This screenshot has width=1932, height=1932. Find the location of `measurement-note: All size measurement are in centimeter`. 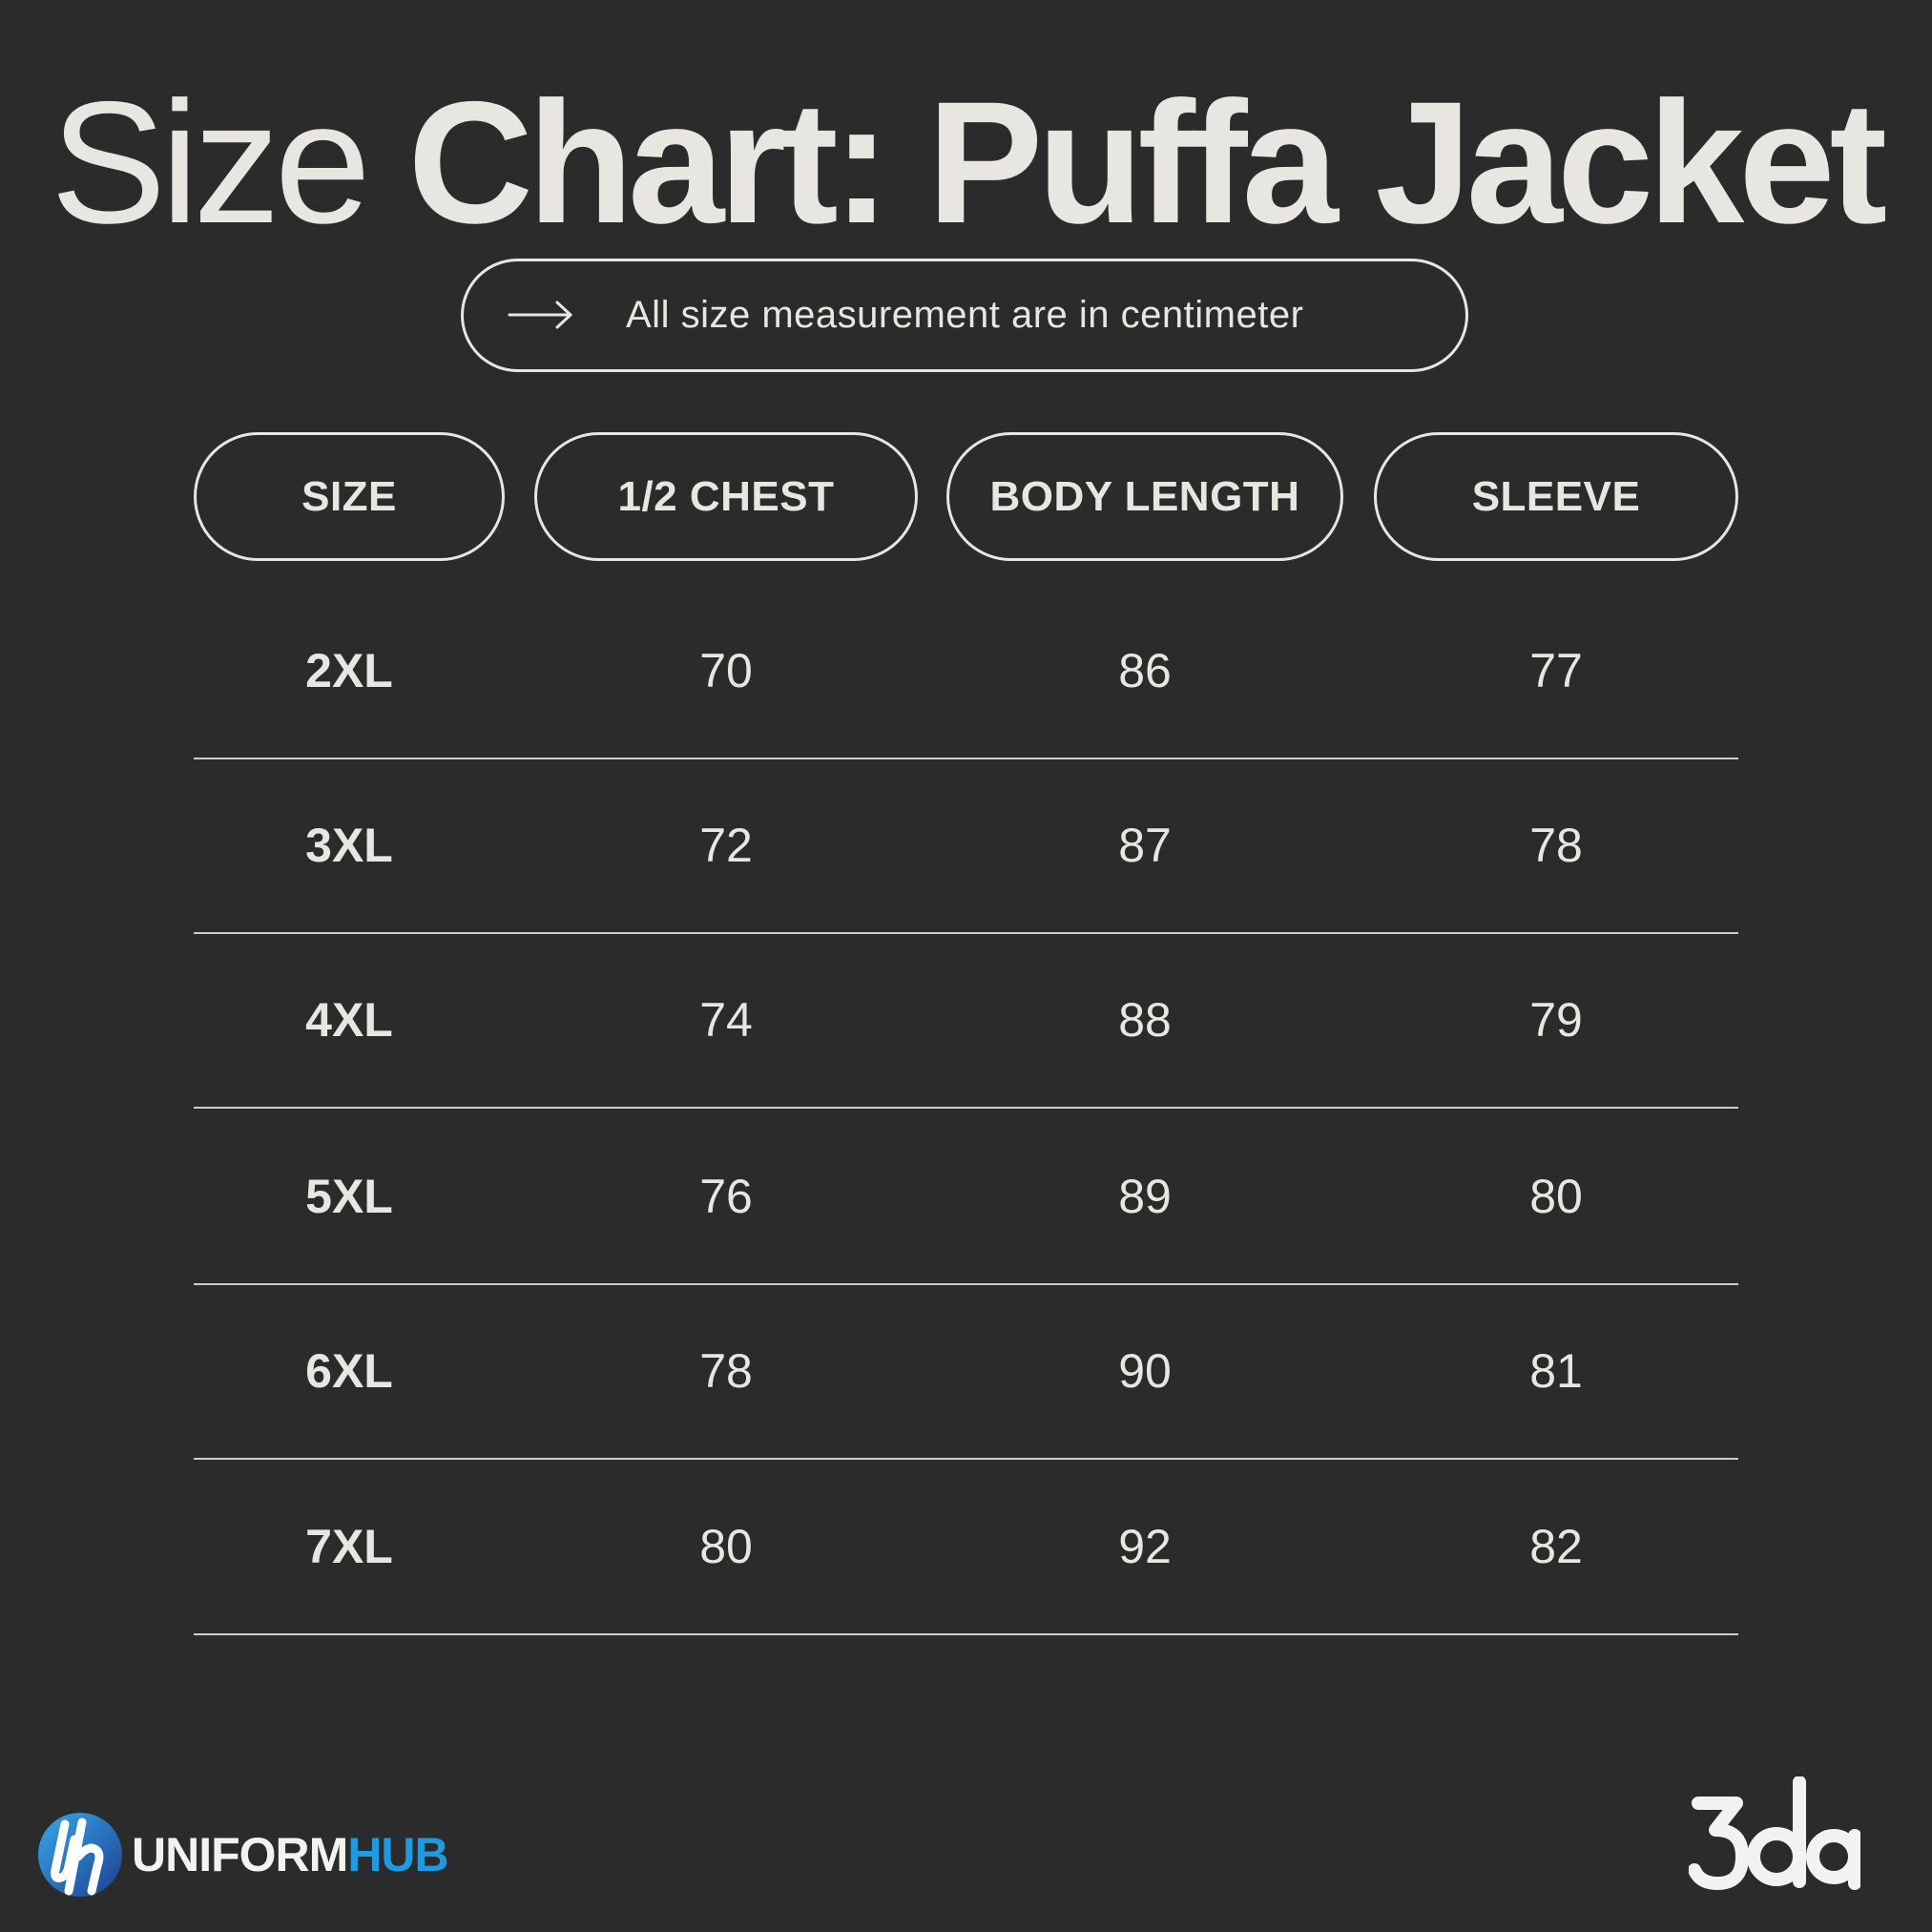

measurement-note: All size measurement are in centimeter is located at coordinates (964, 315).